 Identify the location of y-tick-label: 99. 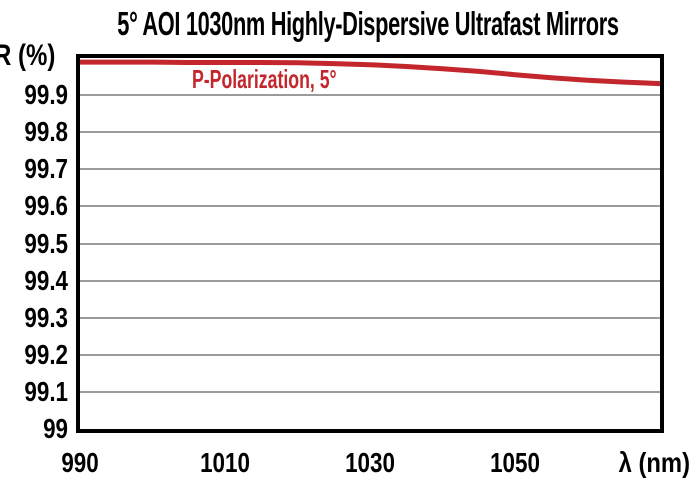
(55, 428).